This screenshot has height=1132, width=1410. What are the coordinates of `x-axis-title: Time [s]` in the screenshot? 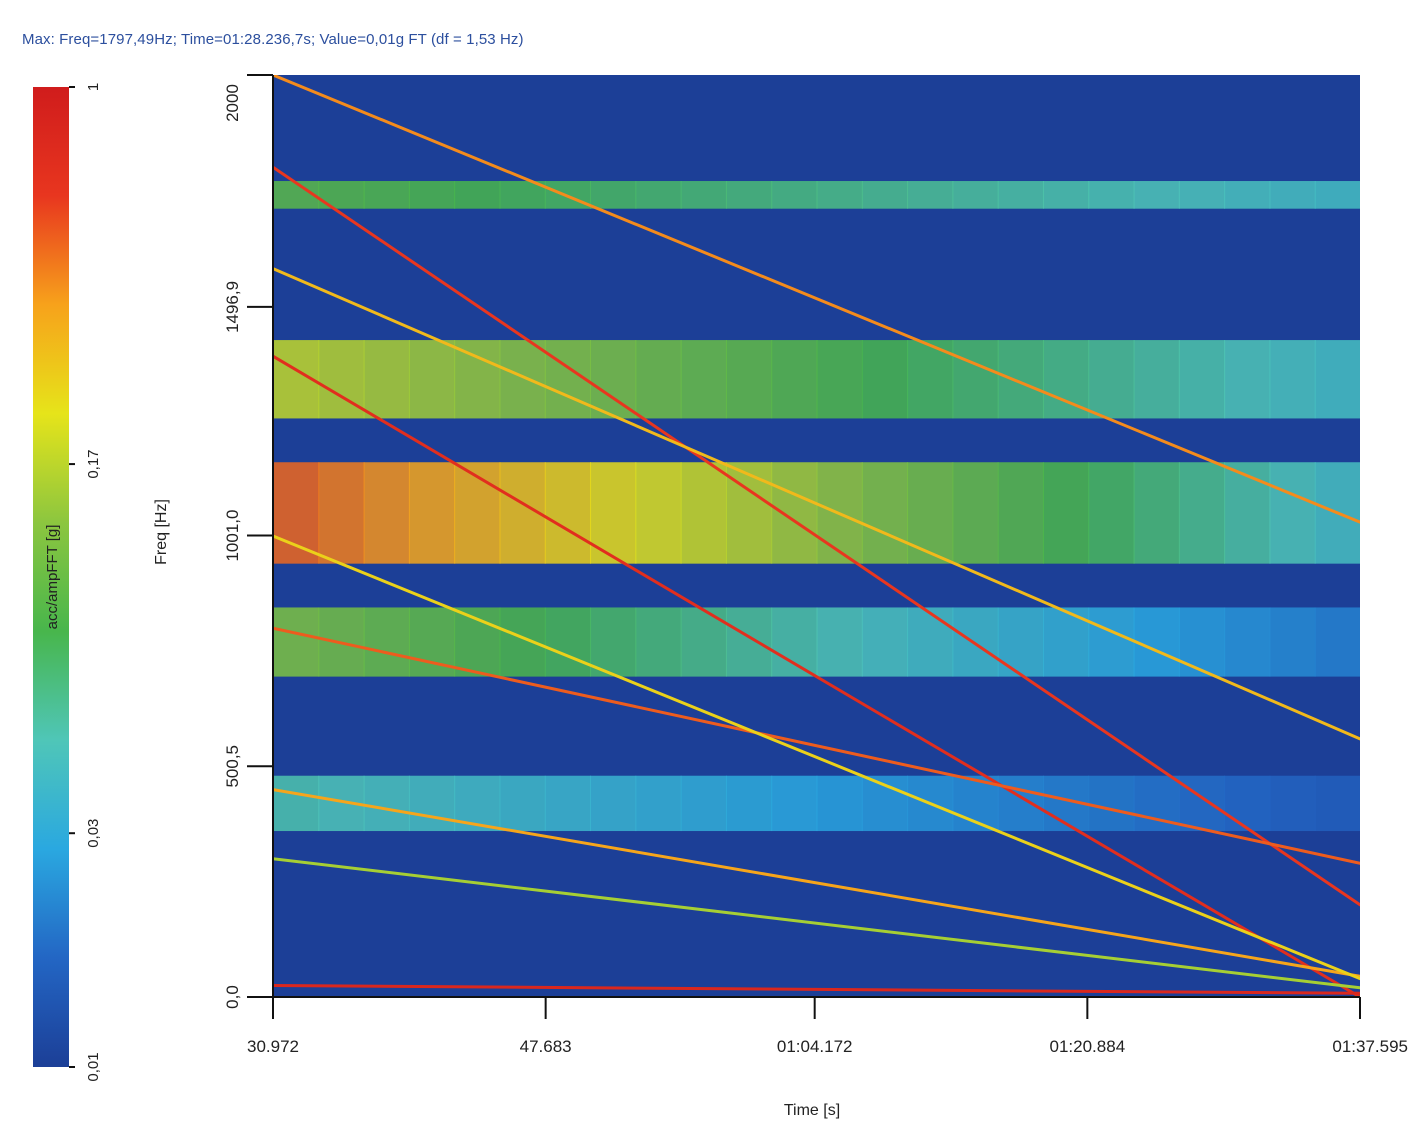 It's located at (812, 1110).